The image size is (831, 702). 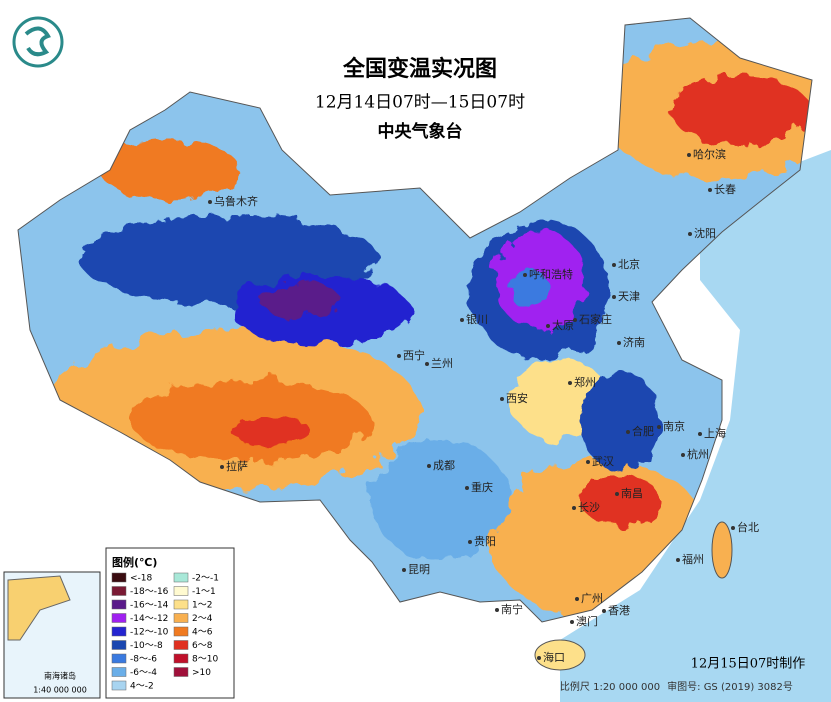 I want to click on city-label: 成都, so click(x=444, y=465).